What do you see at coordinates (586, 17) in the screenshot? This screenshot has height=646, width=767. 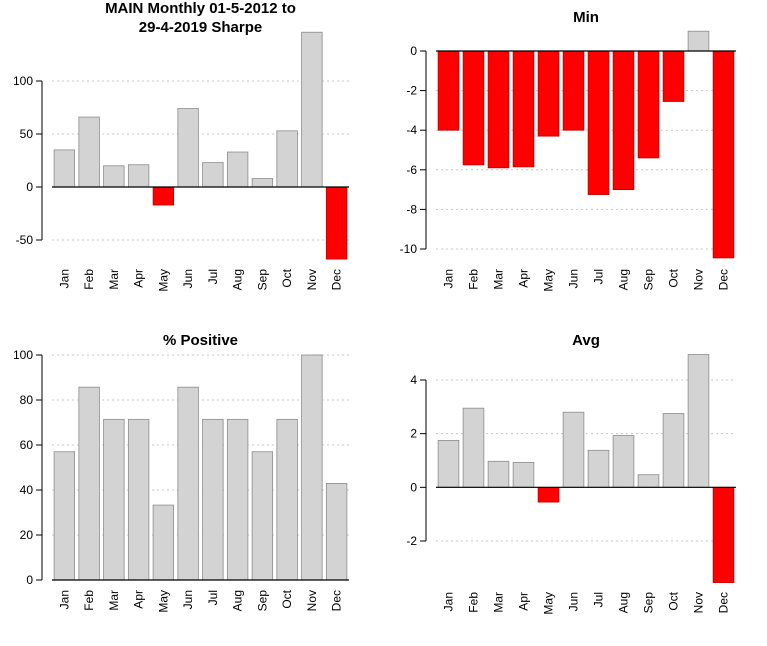 I see `chart-title: Min` at bounding box center [586, 17].